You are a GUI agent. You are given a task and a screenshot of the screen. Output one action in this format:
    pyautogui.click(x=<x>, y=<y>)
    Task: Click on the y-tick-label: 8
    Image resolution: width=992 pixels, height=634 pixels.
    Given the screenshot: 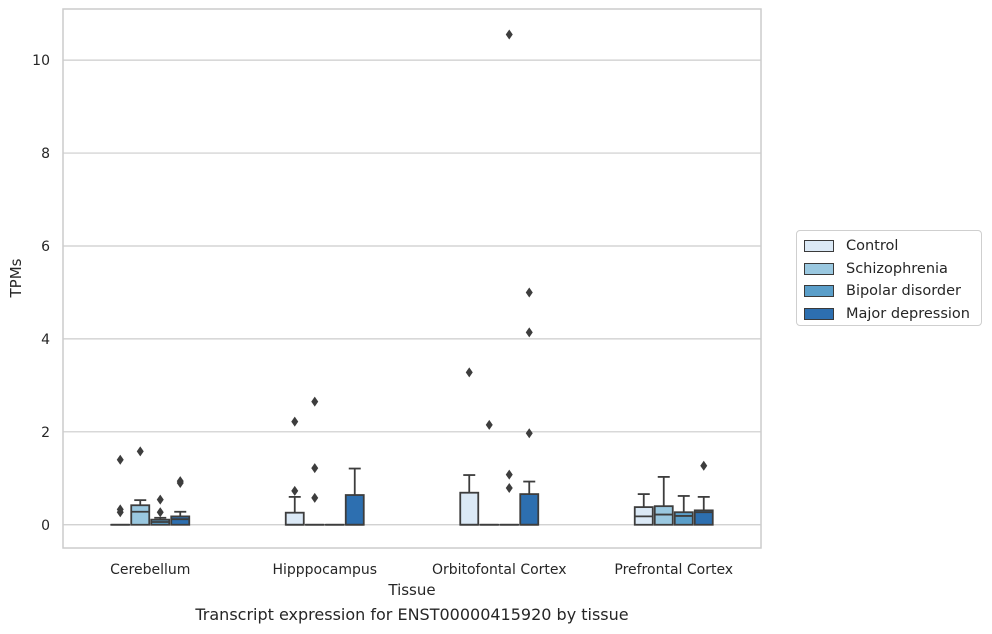 What is the action you would take?
    pyautogui.click(x=45, y=154)
    